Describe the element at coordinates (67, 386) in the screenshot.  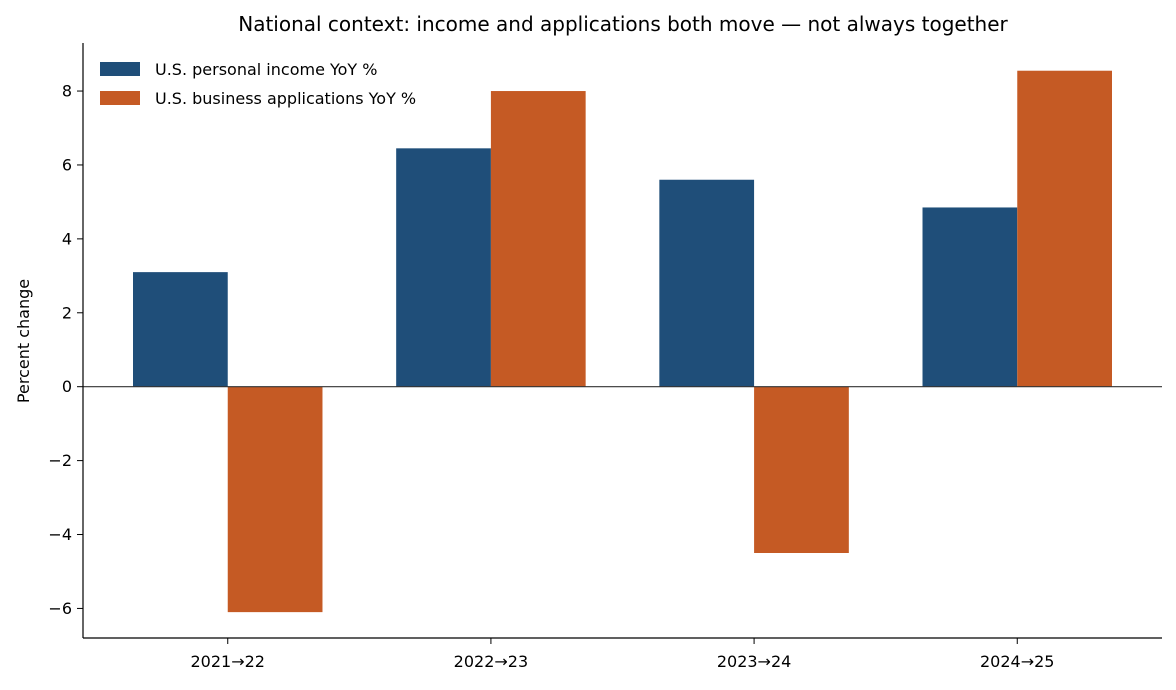
I see `y-tick-label: 0` at that location.